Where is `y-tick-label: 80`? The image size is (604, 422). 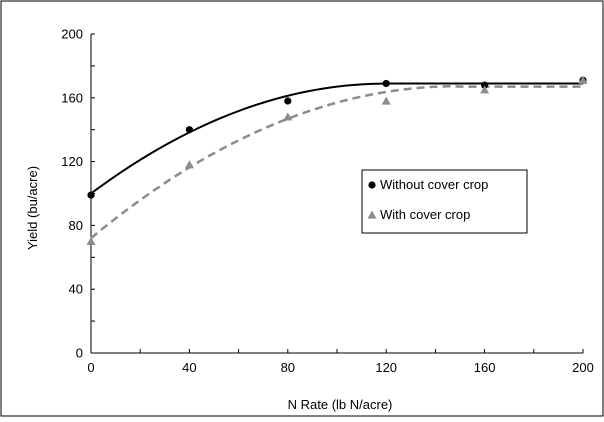
y-tick-label: 80 is located at coordinates (76, 225).